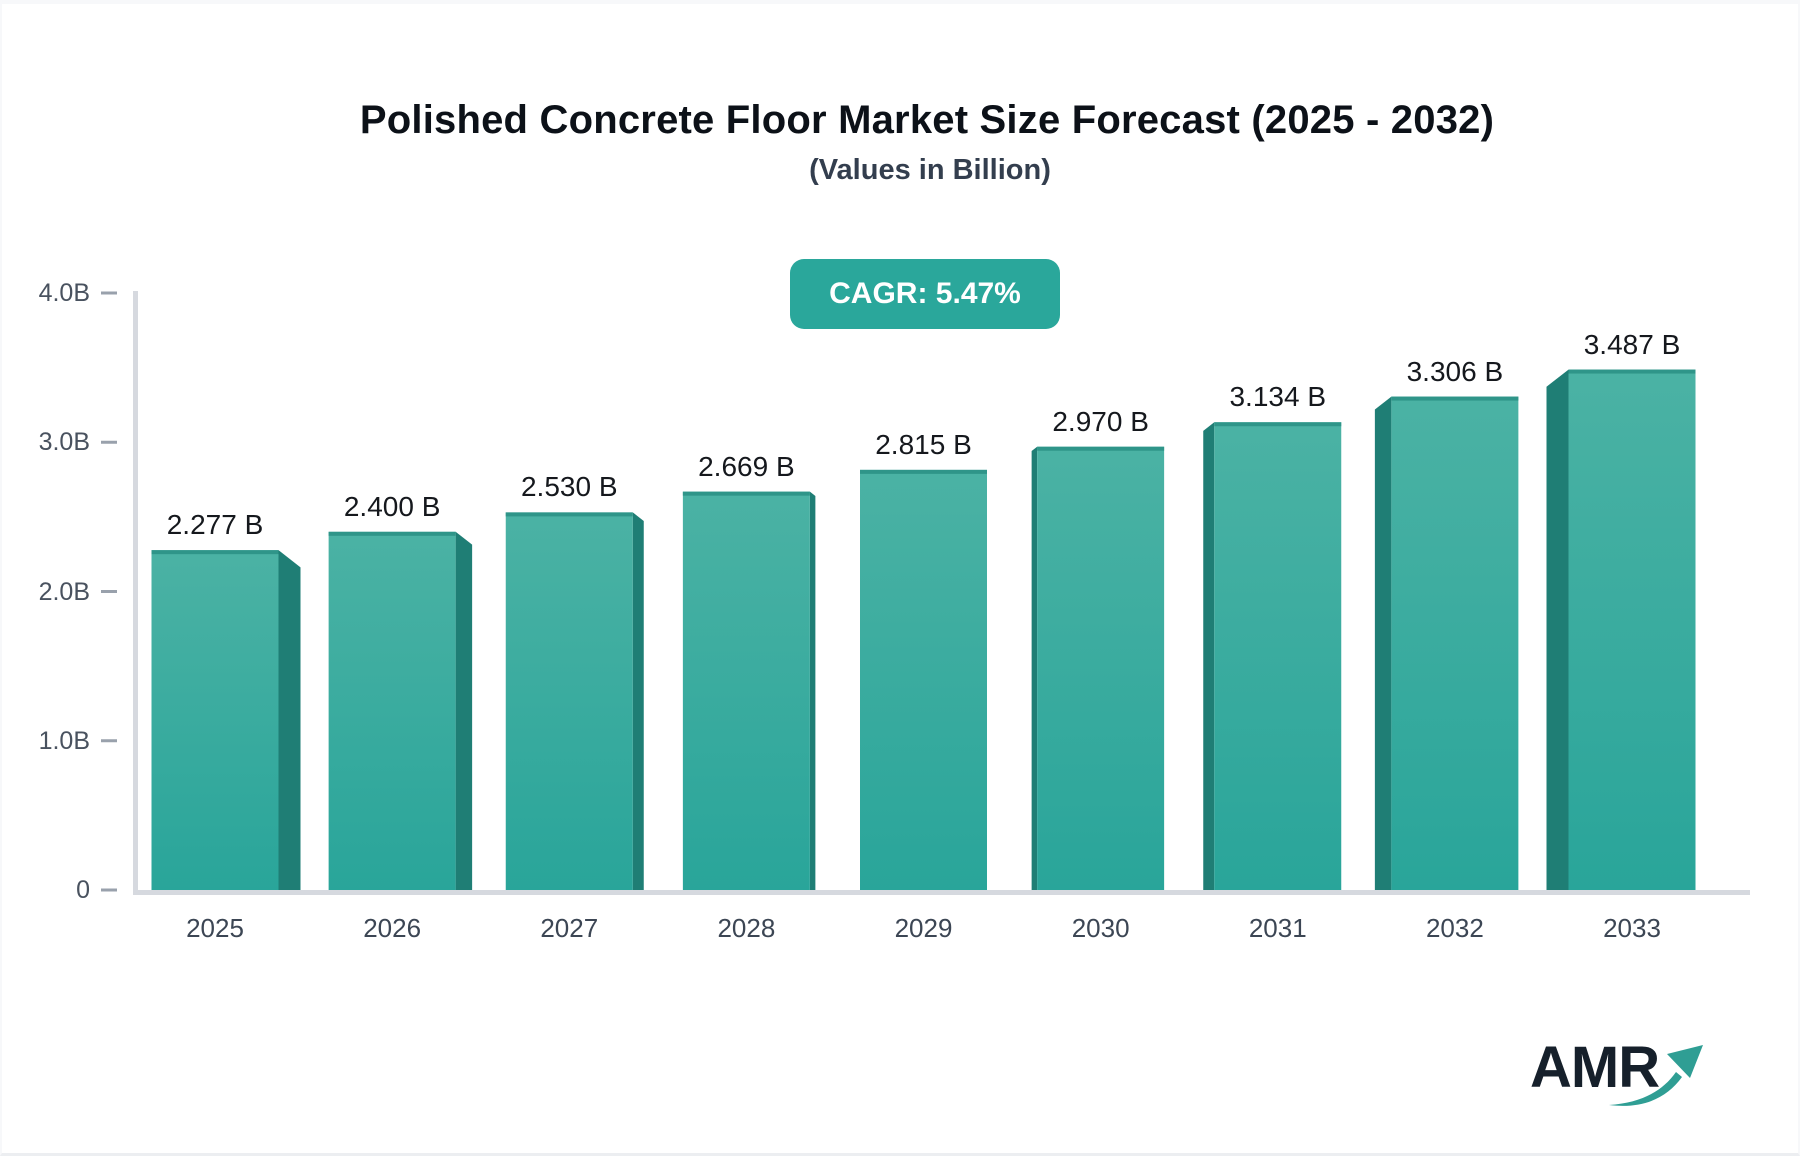 The image size is (1800, 1156). I want to click on y-axis-tick-label: 0, so click(83, 890).